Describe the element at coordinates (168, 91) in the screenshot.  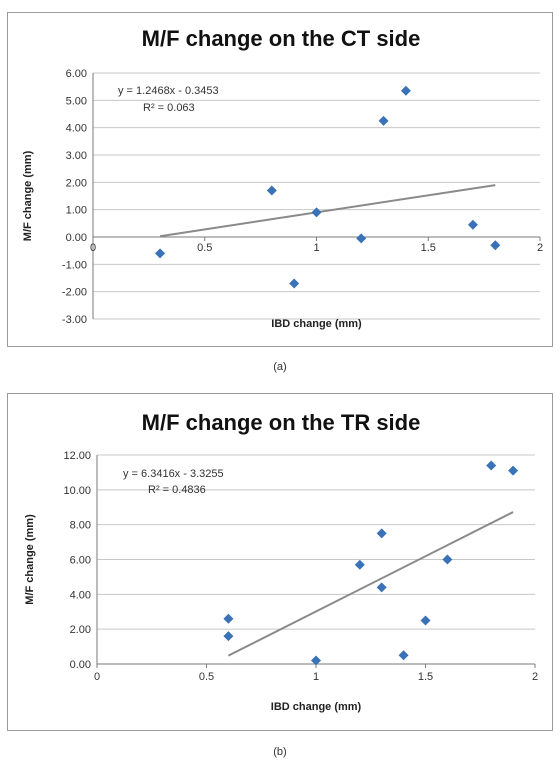
I see `trendline-equation: y = 1.2468x - 0.3453` at that location.